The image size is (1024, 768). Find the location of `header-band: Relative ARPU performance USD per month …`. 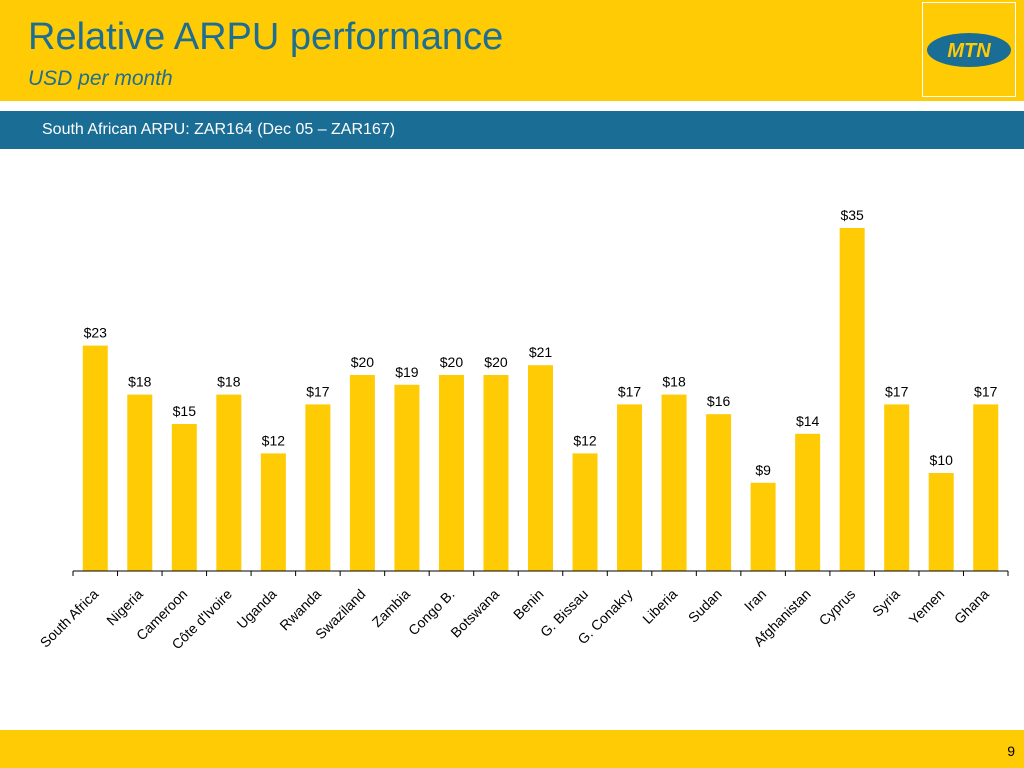

header-band: Relative ARPU performance USD per month … is located at coordinates (512, 50).